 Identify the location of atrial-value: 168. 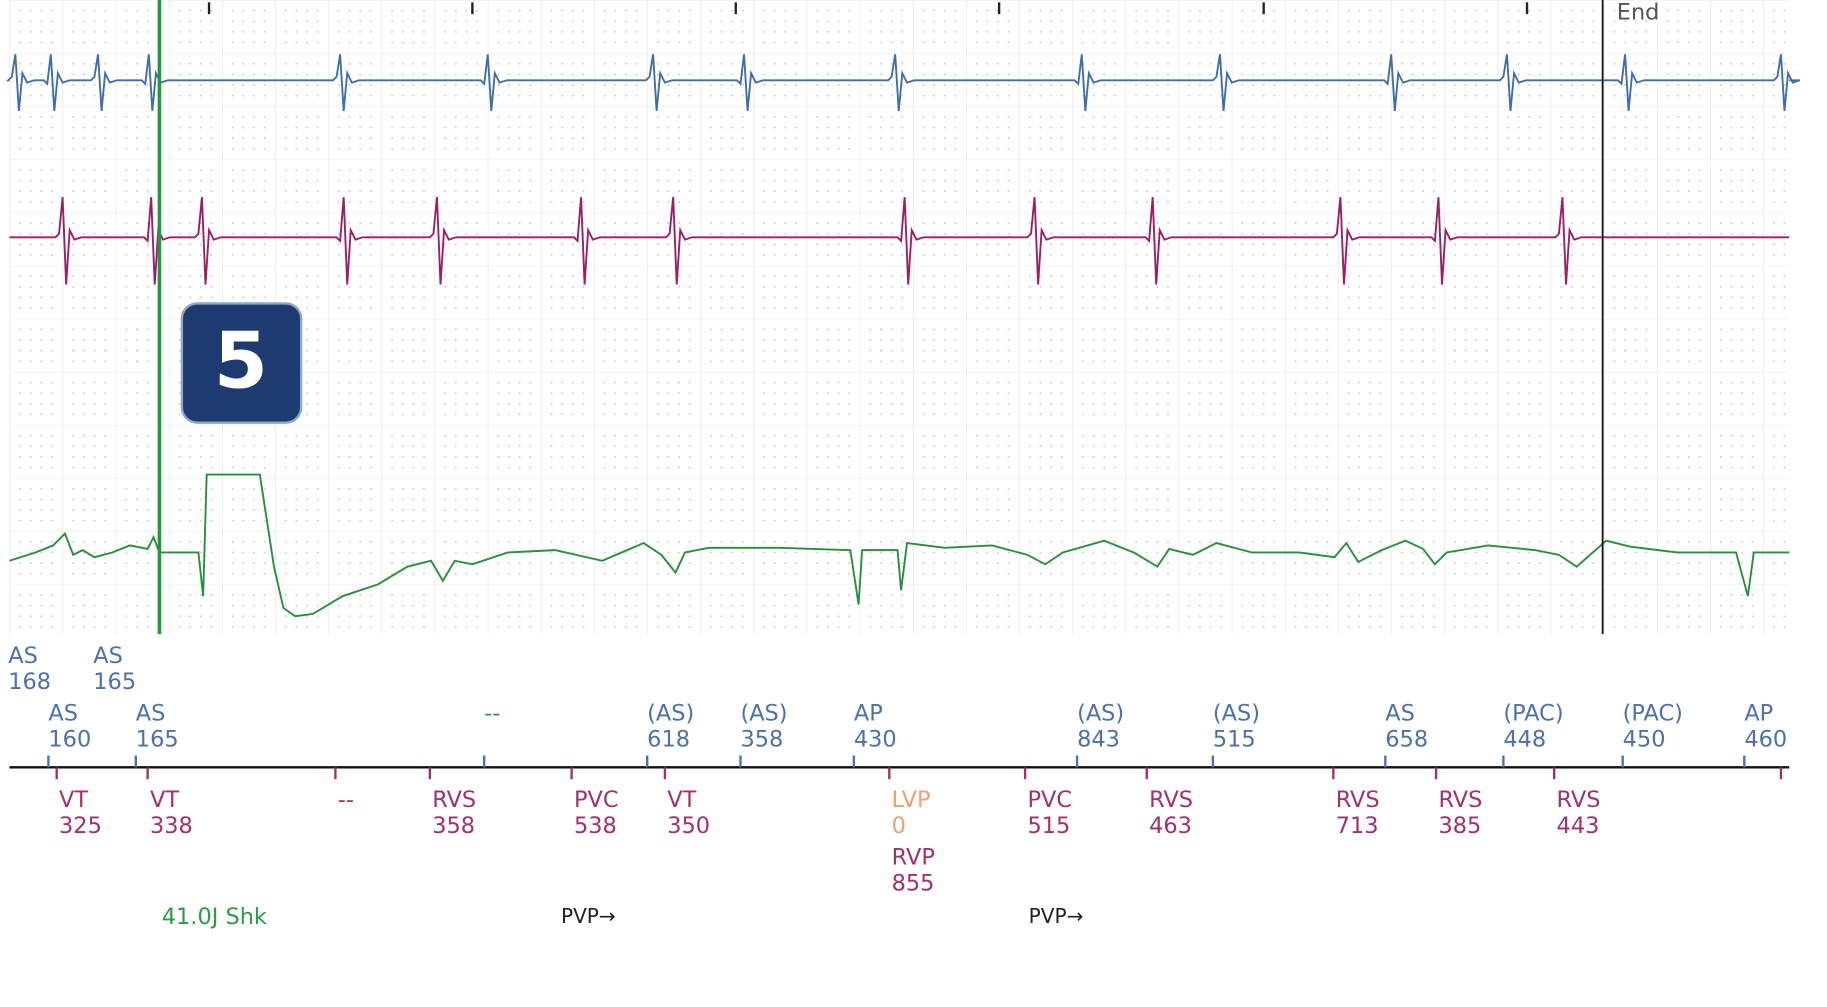
(29, 682).